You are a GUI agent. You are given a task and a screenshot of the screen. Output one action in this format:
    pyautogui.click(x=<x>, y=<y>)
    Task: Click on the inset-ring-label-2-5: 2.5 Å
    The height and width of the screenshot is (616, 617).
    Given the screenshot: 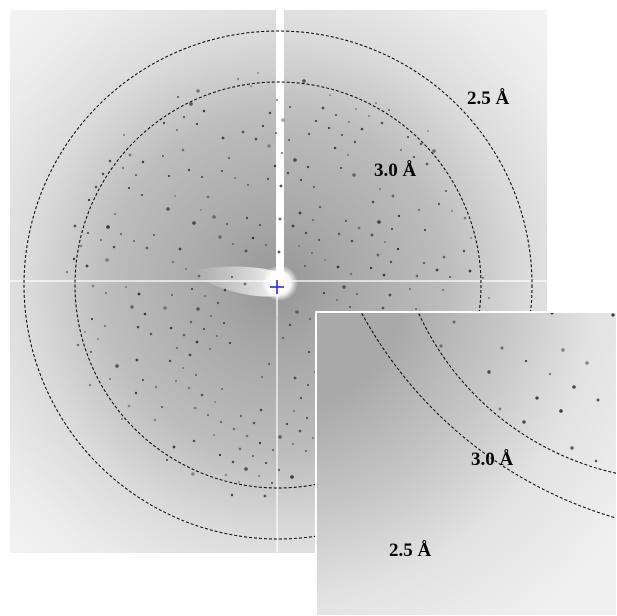 What is the action you would take?
    pyautogui.click(x=410, y=550)
    